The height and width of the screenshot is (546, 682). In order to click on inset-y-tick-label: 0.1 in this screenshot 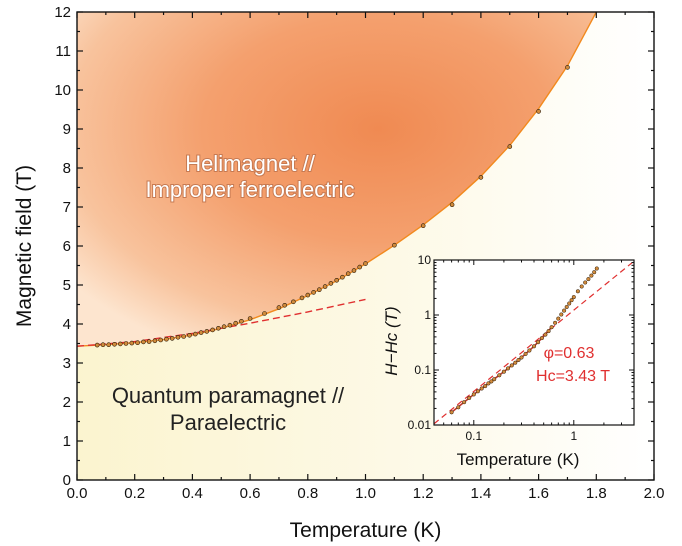, I will do `click(422, 370)`.